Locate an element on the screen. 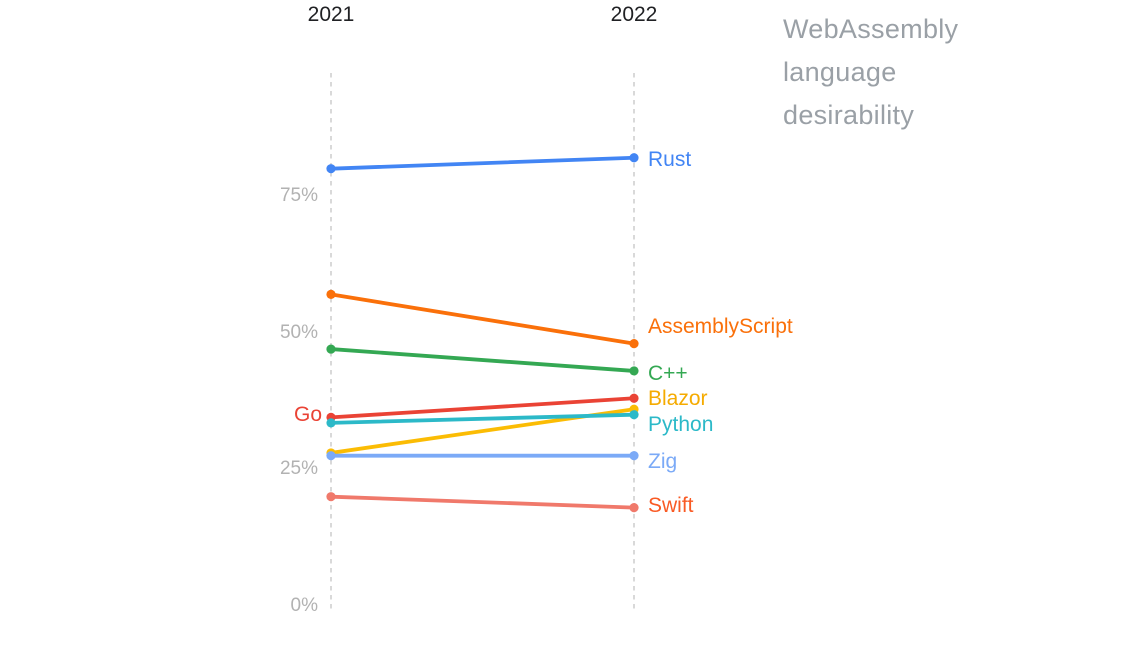 The image size is (1140, 649). series-label-blazor: Blazor is located at coordinates (678, 399).